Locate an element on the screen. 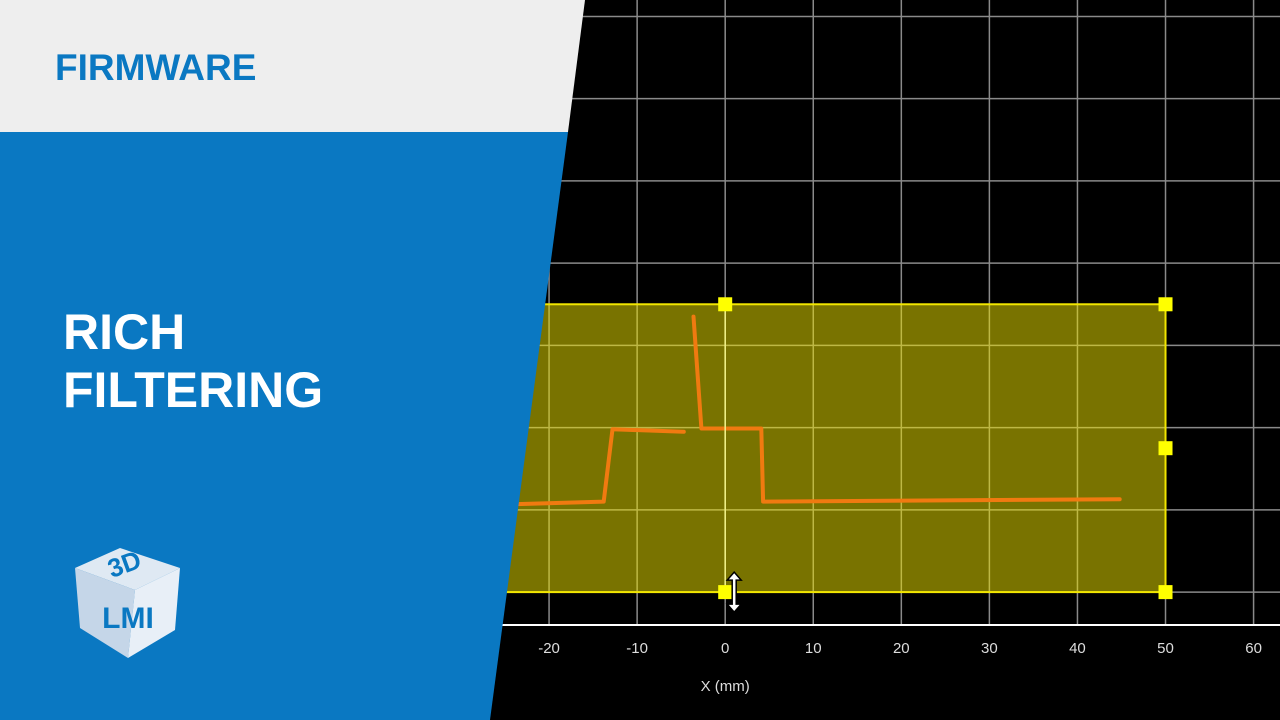 This screenshot has width=1280, height=720. x-tick-label: -20 is located at coordinates (549, 648).